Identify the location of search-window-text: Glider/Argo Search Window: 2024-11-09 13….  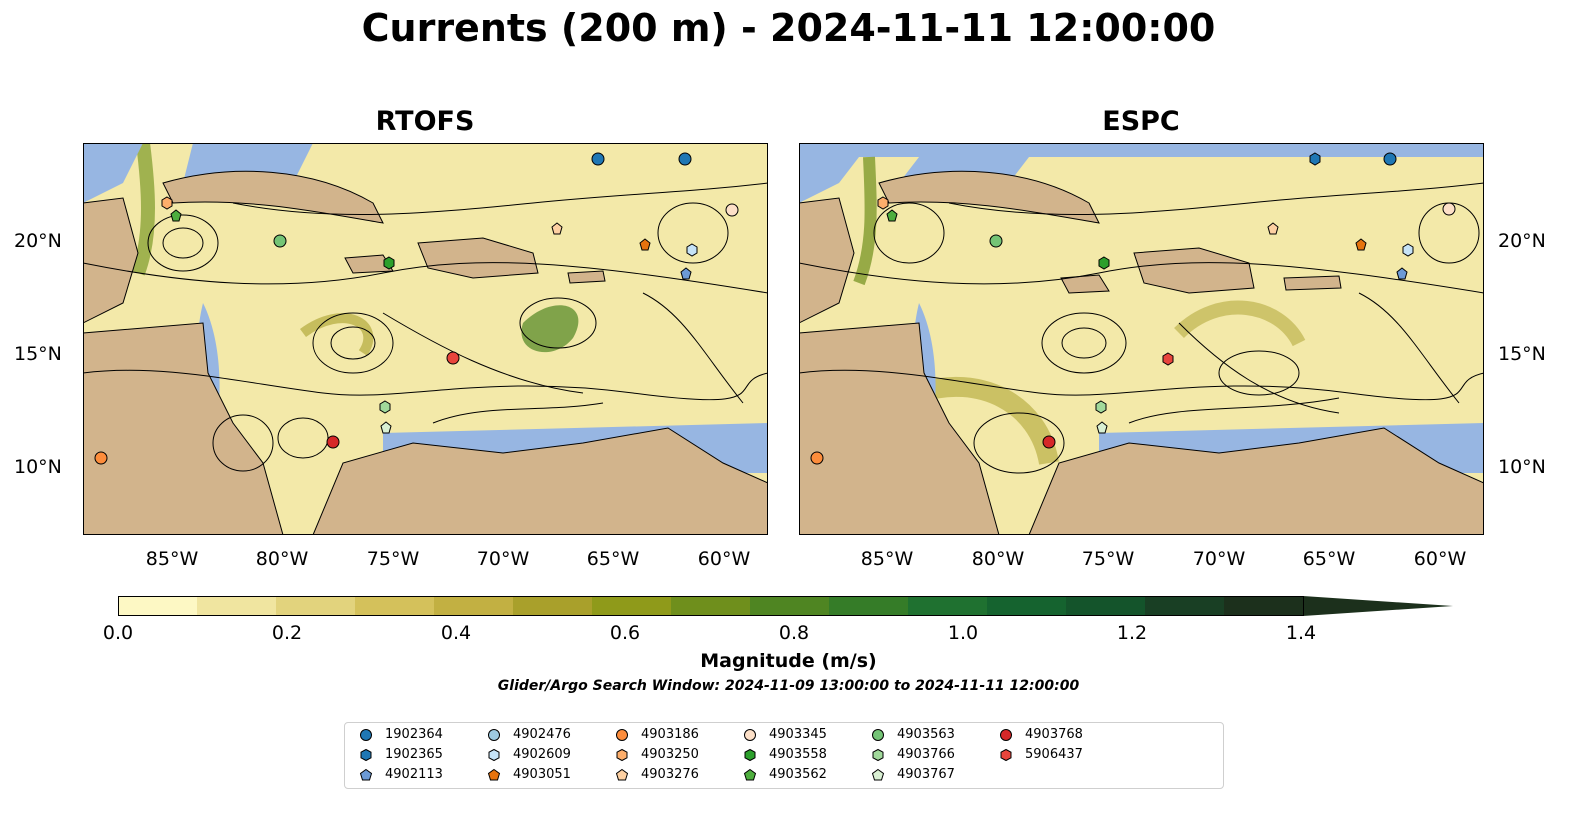
(788, 686).